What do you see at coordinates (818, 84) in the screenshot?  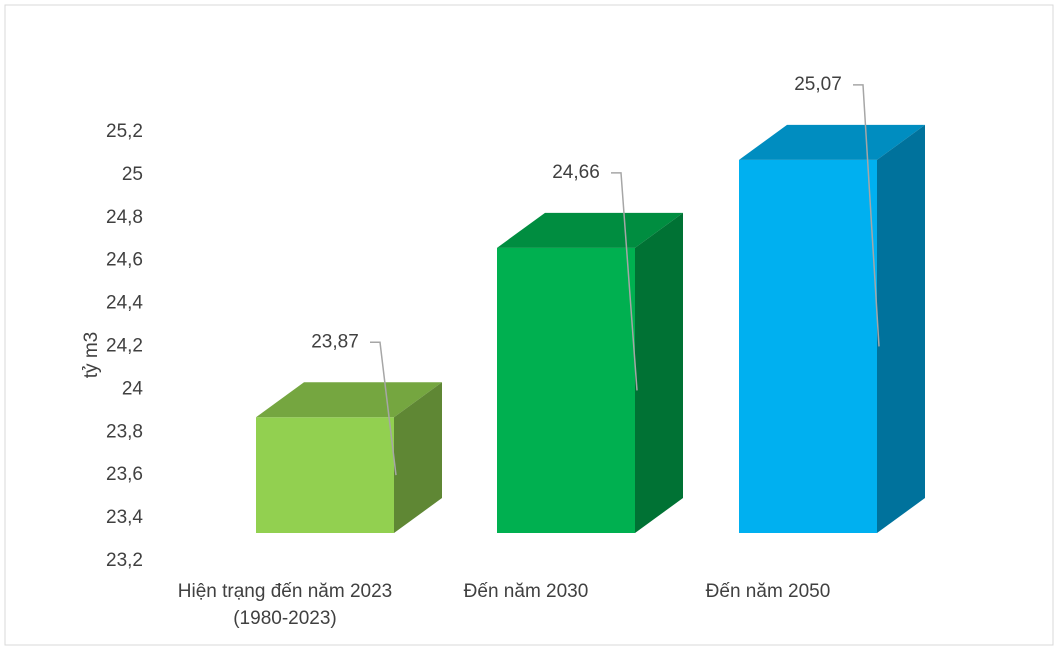 I see `data-label: 25,07` at bounding box center [818, 84].